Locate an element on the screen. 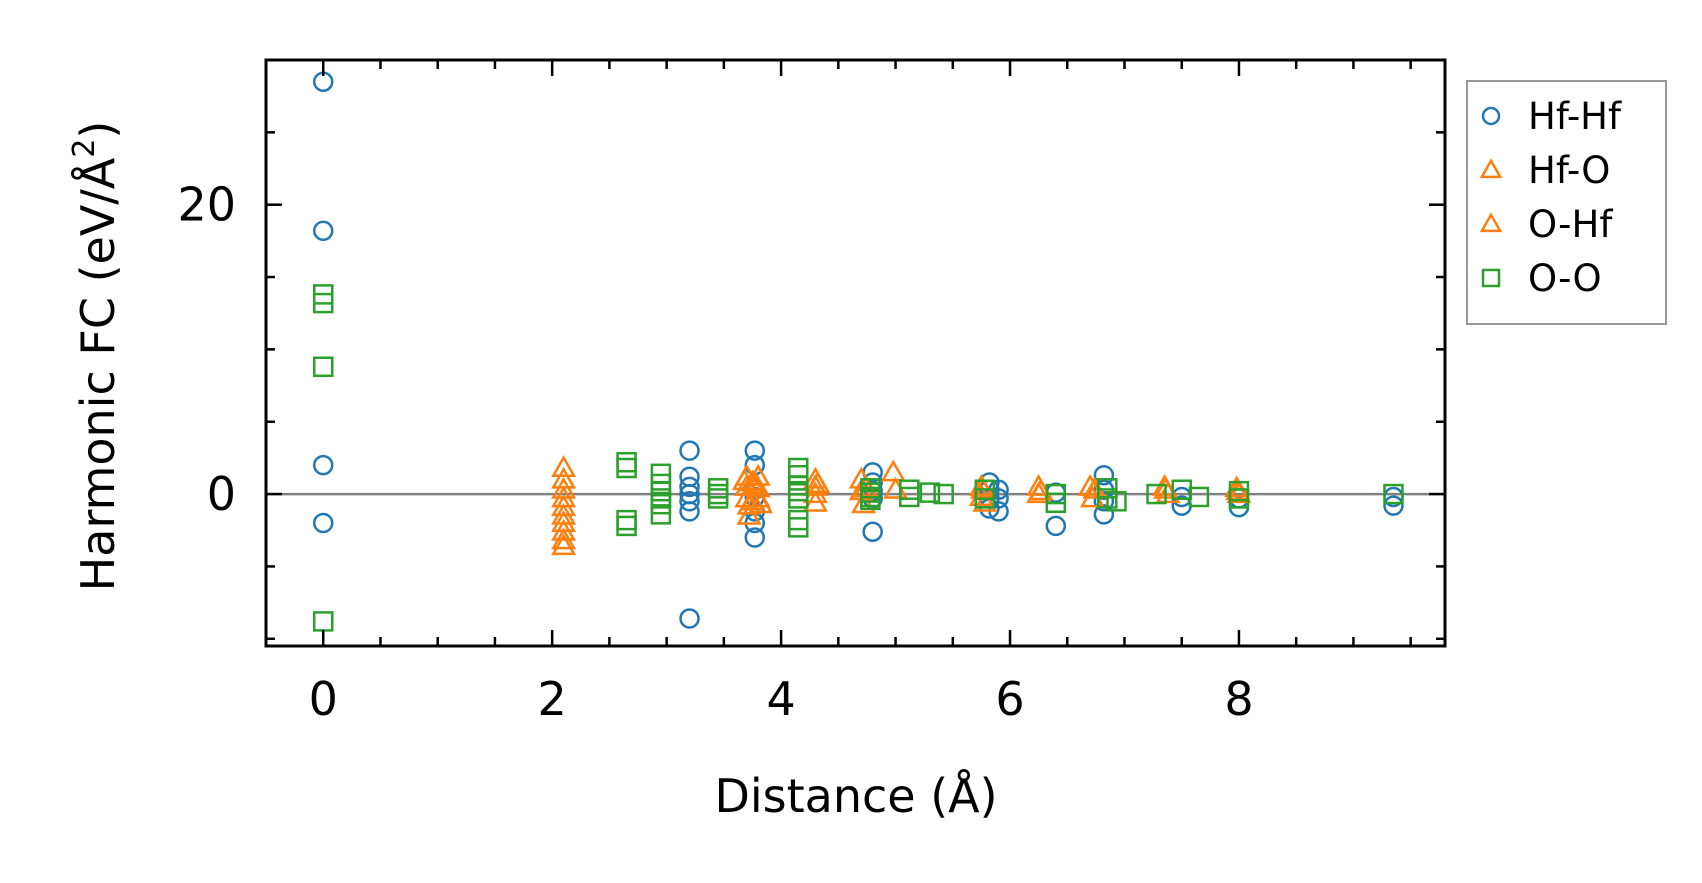 Image resolution: width=1702 pixels, height=883 pixels. x-tick-label: 8 is located at coordinates (1238, 699).